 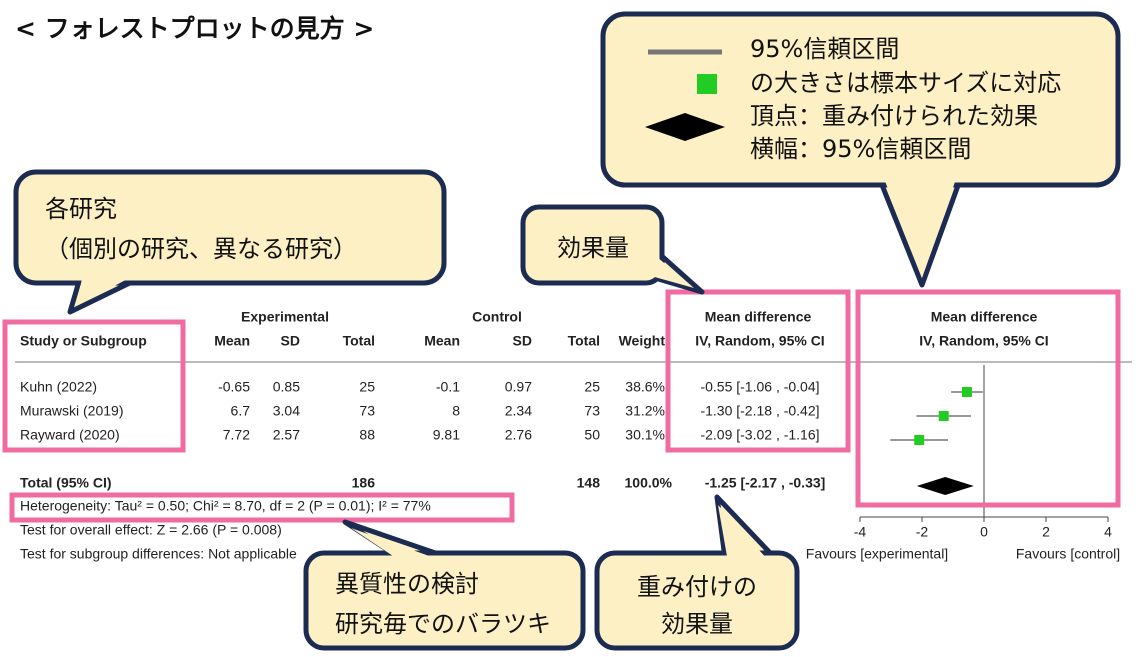 What do you see at coordinates (234, 387) in the screenshot?
I see `table-cell: -0.65` at bounding box center [234, 387].